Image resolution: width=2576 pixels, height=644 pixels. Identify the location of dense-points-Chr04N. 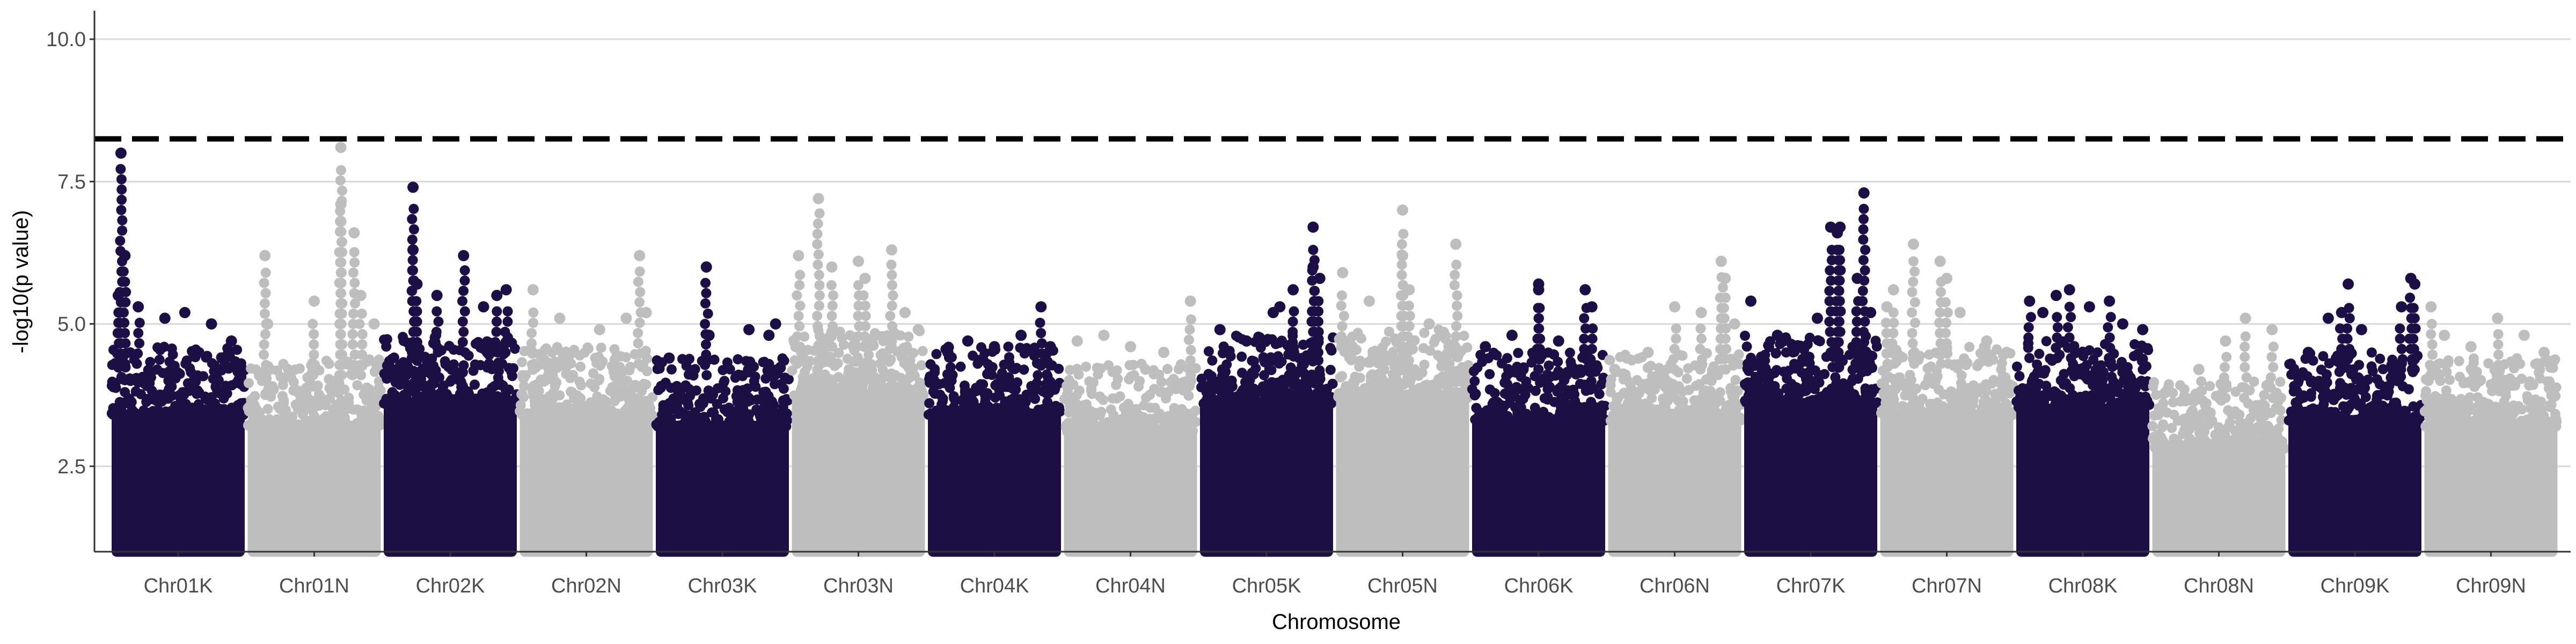
(1130, 491).